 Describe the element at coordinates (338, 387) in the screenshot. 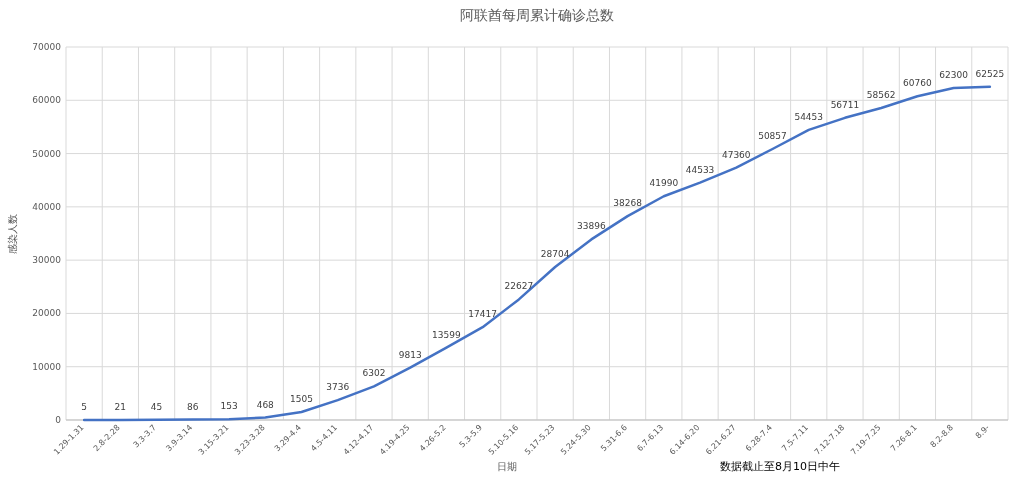

I see `data-label: 3736` at that location.